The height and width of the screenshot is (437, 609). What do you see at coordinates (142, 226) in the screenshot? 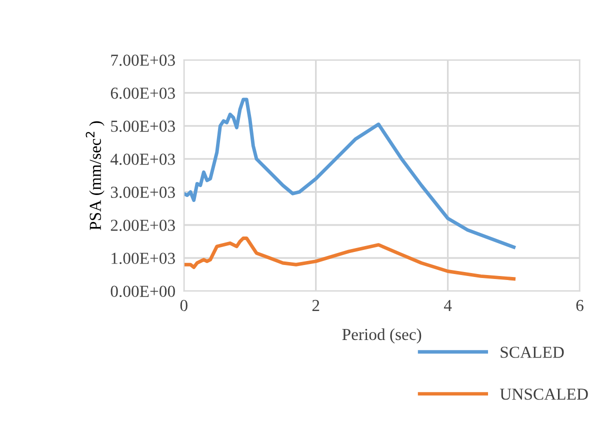
I see `y-tick-label: 2.00E+03` at bounding box center [142, 226].